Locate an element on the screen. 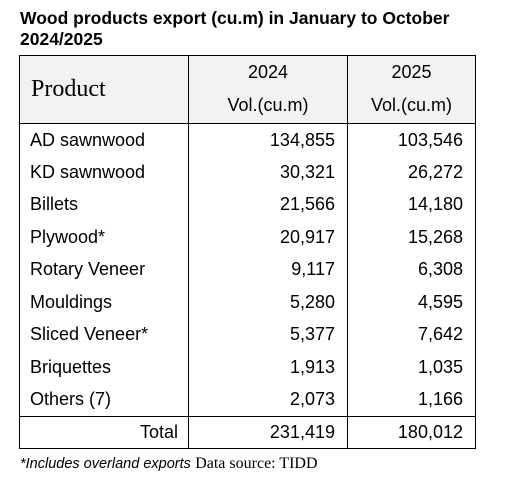  table-footer: Total 231,419 180,012 is located at coordinates (247, 432).